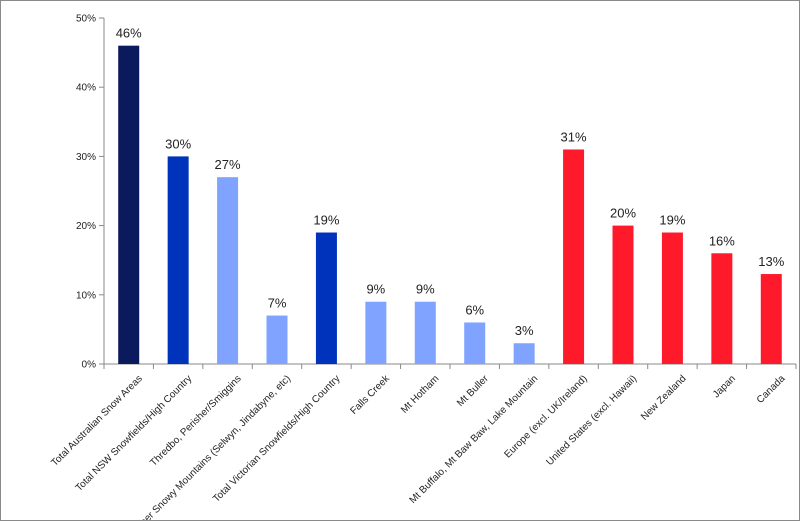 The height and width of the screenshot is (521, 800). What do you see at coordinates (96, 420) in the screenshot?
I see `category-label: Total Australian Snow Areas` at bounding box center [96, 420].